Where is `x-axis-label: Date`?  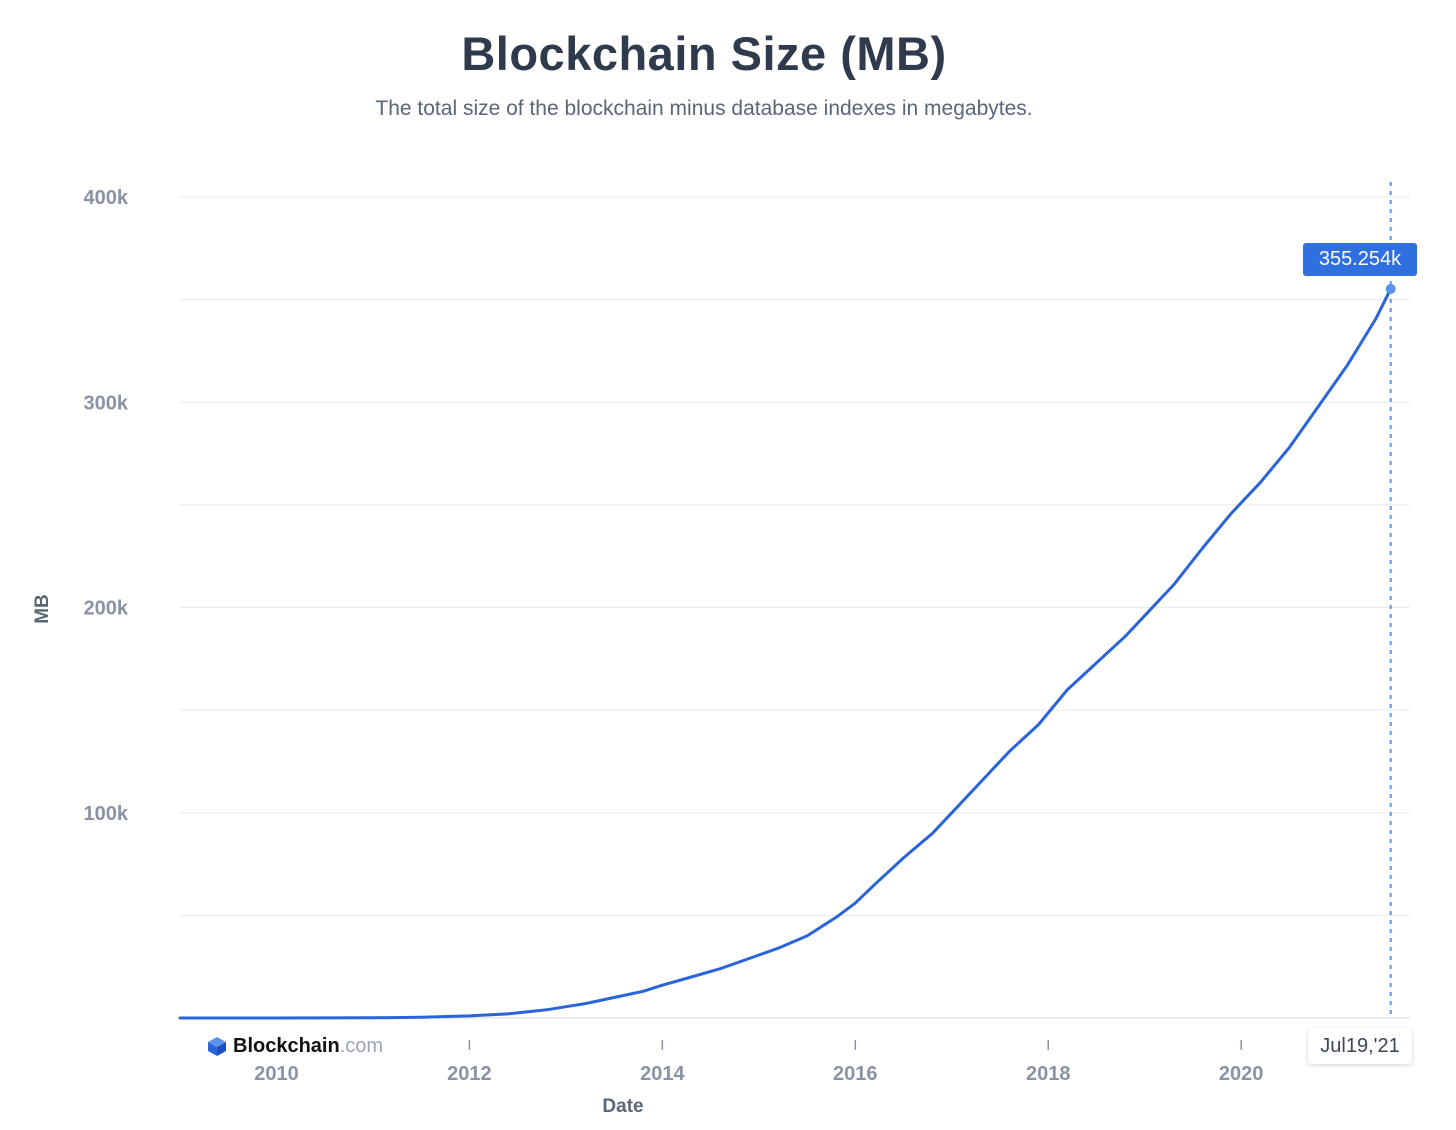 x-axis-label: Date is located at coordinates (622, 1106).